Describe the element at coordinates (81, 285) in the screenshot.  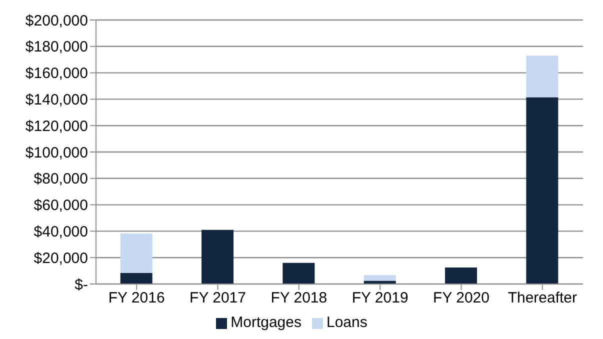
I see `y-tick-label: $-` at that location.